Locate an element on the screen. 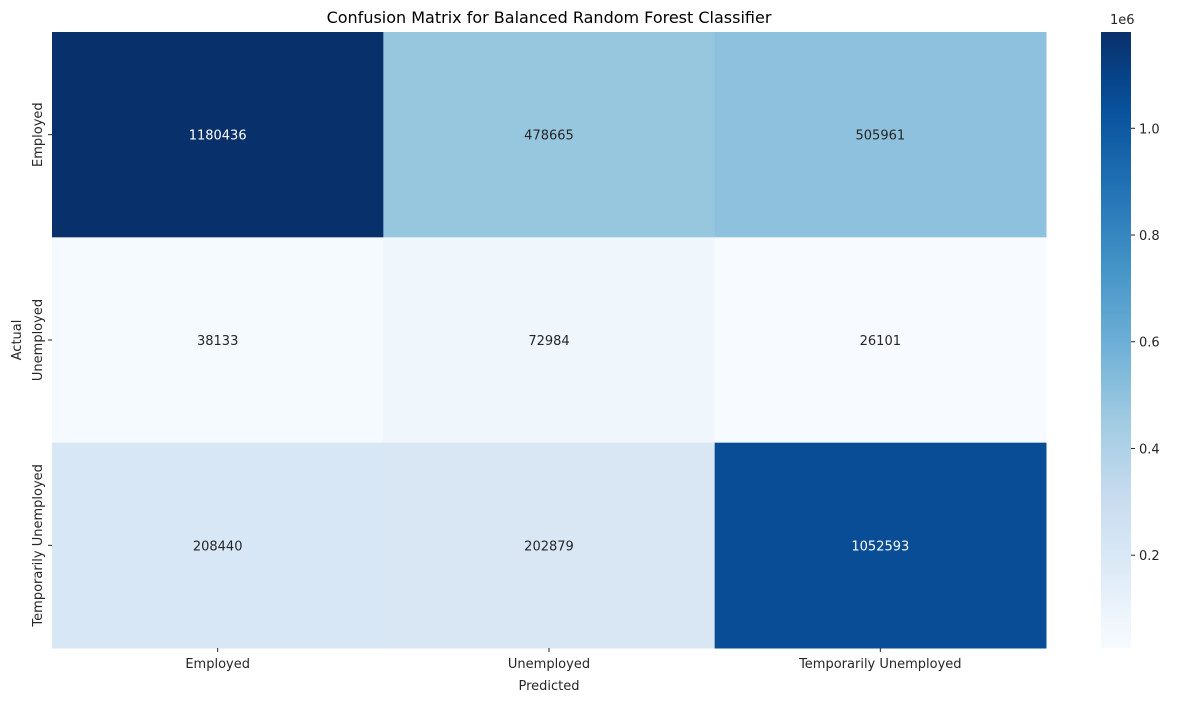 The image size is (1179, 701). colorbar-tick-label: 0.4 is located at coordinates (1149, 449).